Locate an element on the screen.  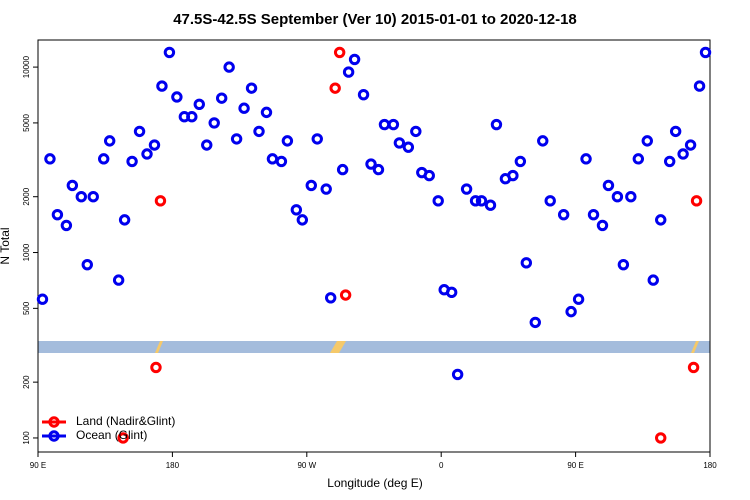
y-tick-label: 2000 is located at coordinates (26, 196).